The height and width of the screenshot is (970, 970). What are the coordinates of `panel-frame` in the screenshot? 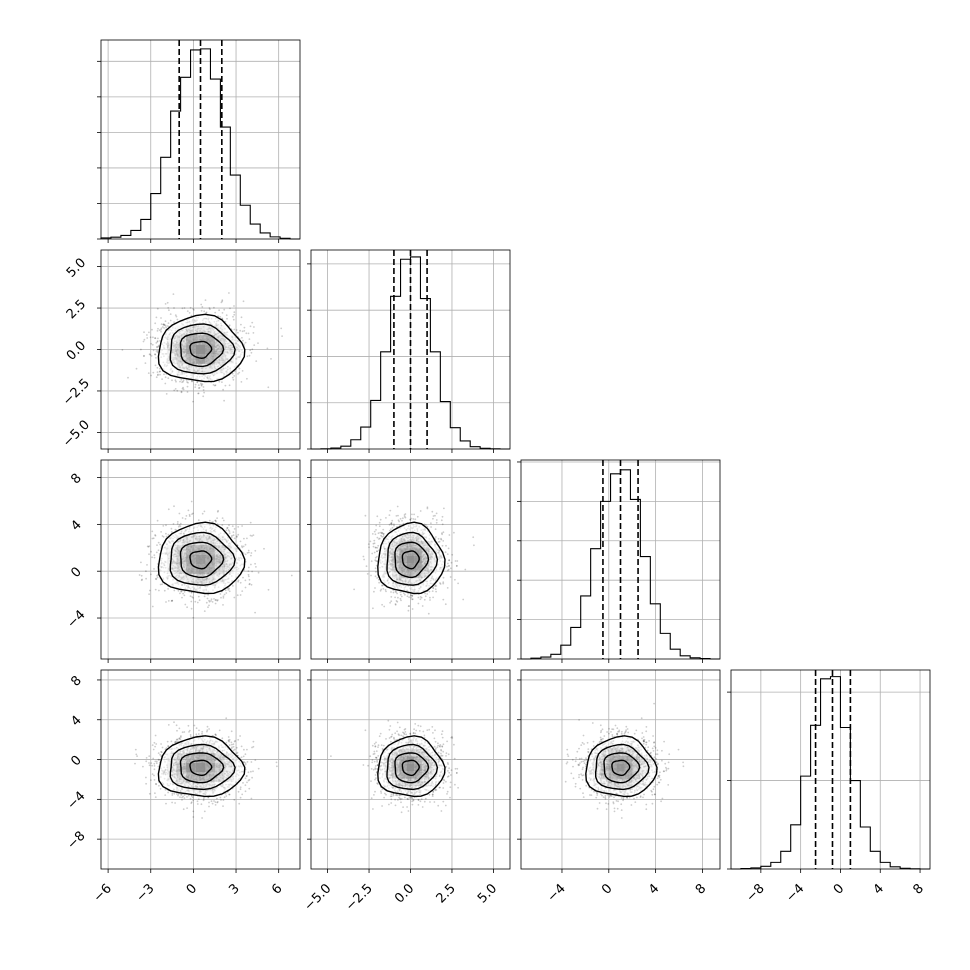 It's located at (200, 139).